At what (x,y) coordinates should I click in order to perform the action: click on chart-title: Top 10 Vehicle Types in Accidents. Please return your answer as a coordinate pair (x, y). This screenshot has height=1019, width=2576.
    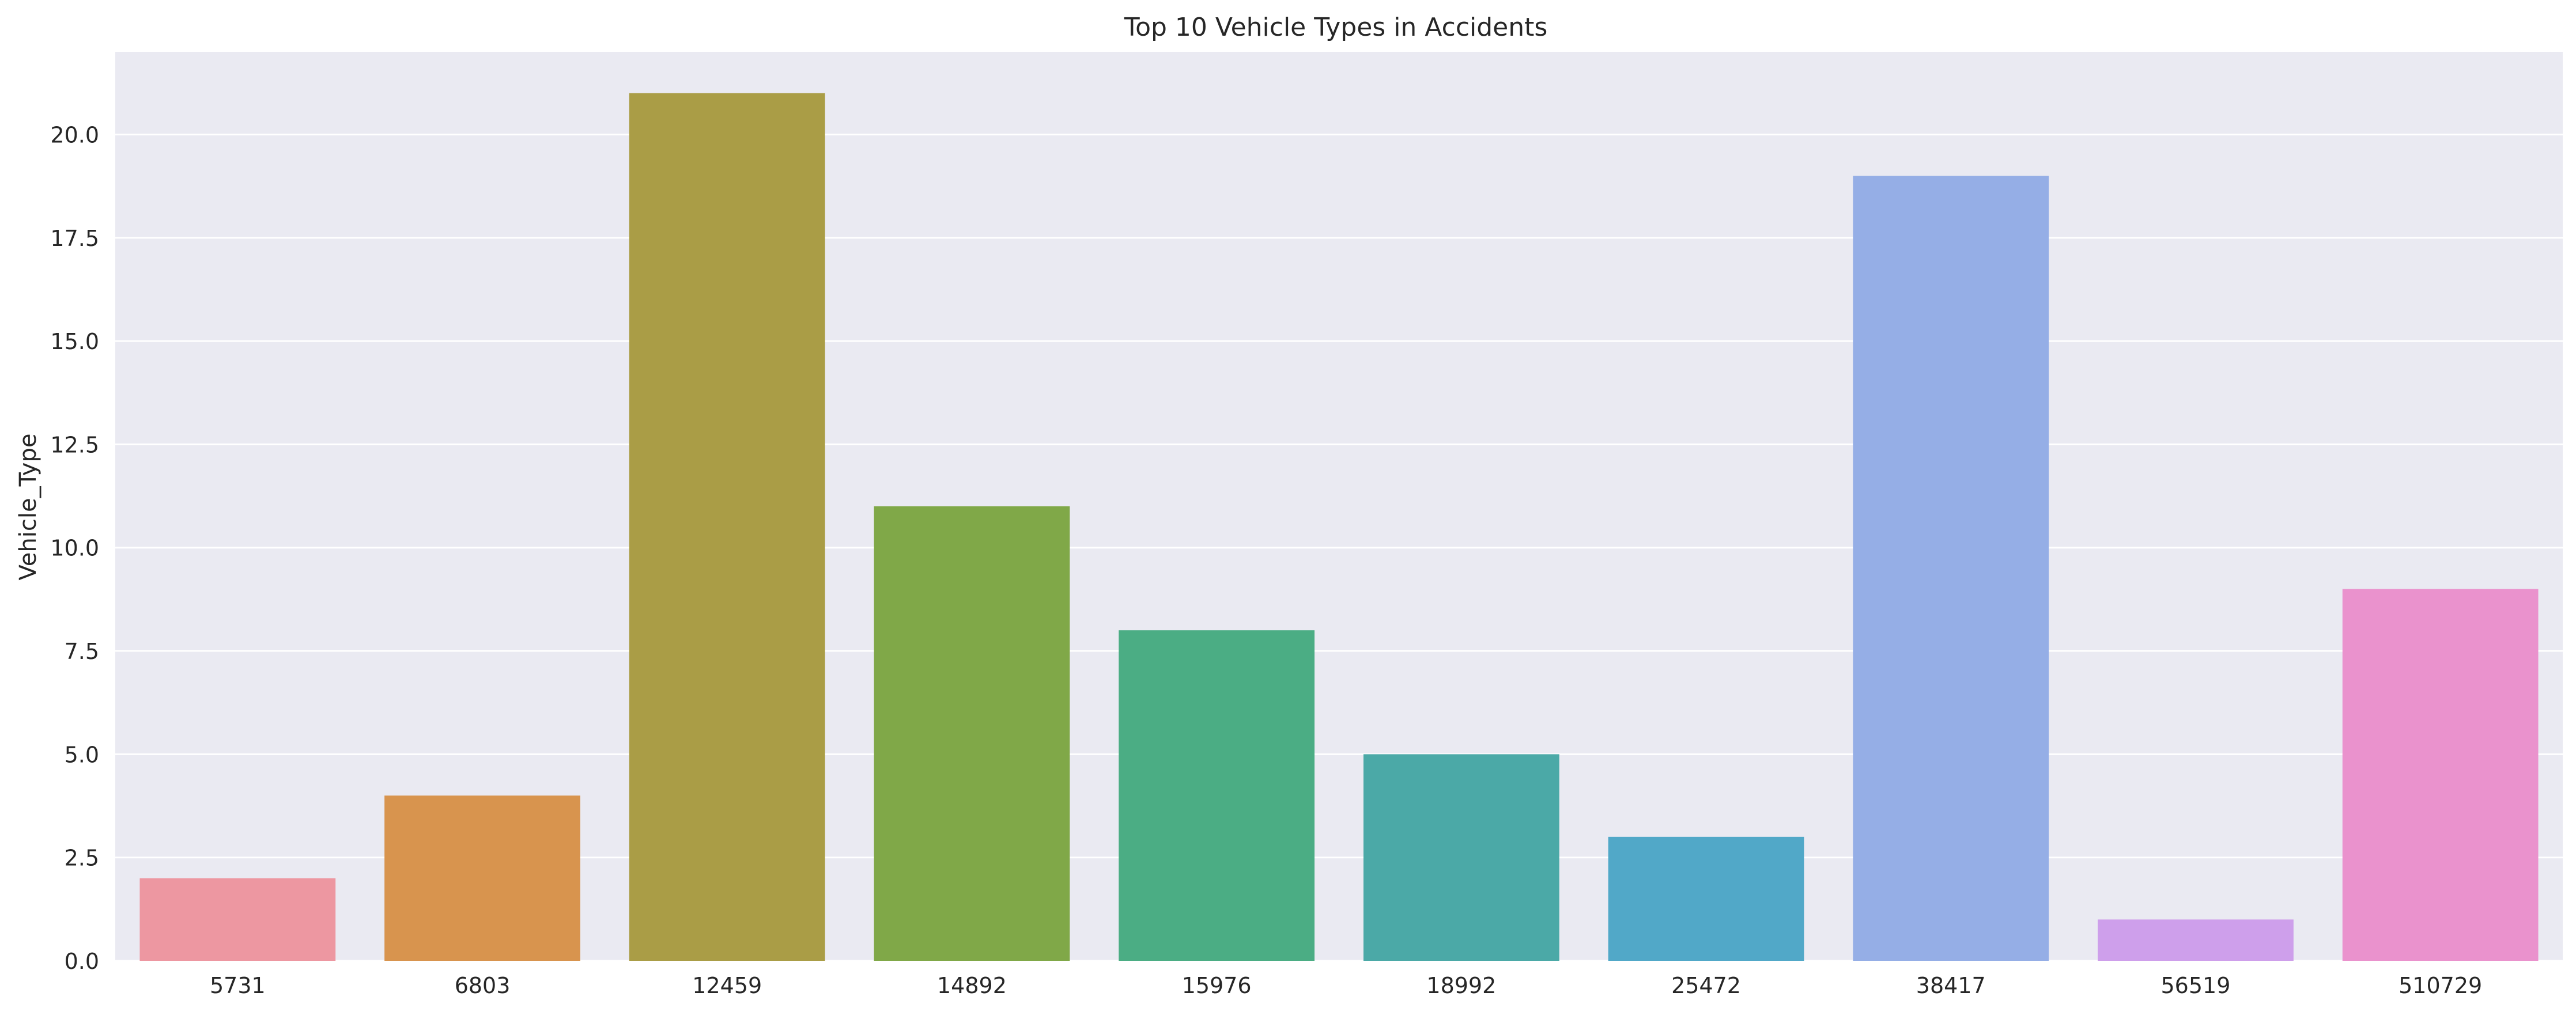
    Looking at the image, I should click on (1336, 27).